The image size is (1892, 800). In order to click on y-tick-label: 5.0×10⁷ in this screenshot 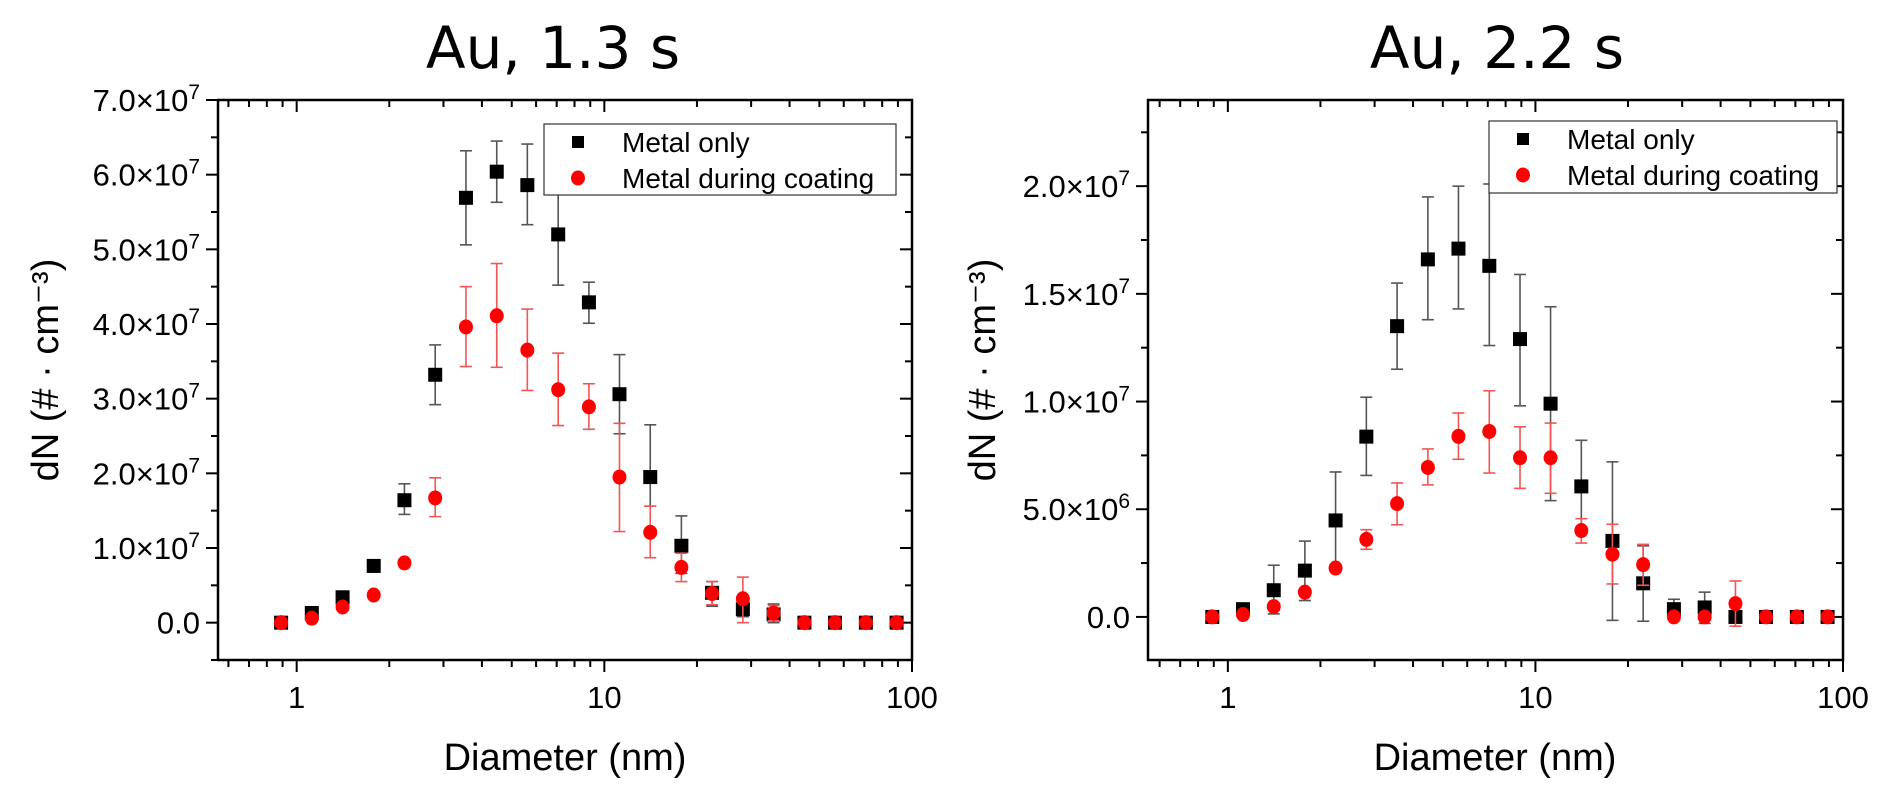, I will do `click(146, 248)`.